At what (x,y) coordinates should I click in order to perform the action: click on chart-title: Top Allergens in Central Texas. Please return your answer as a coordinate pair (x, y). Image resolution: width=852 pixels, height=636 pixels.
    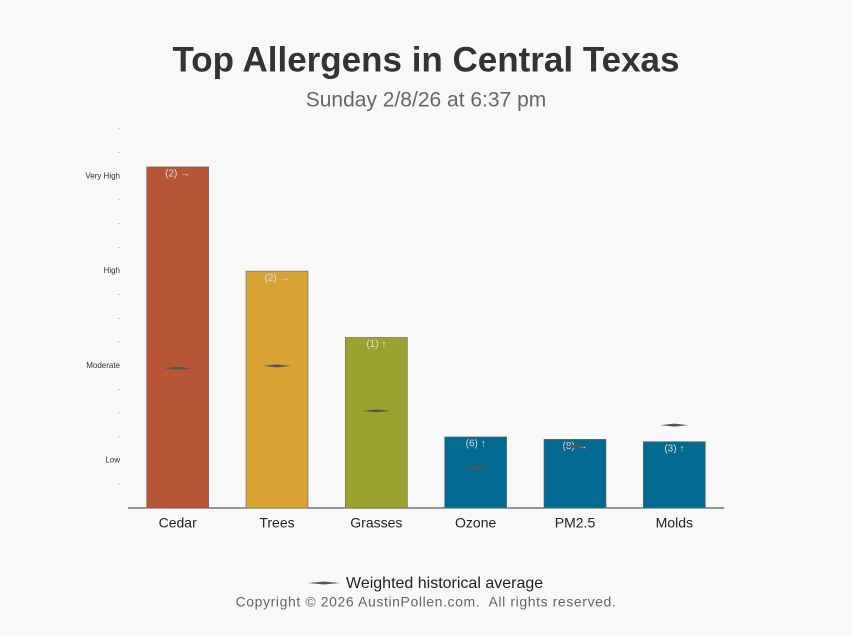
    Looking at the image, I should click on (426, 59).